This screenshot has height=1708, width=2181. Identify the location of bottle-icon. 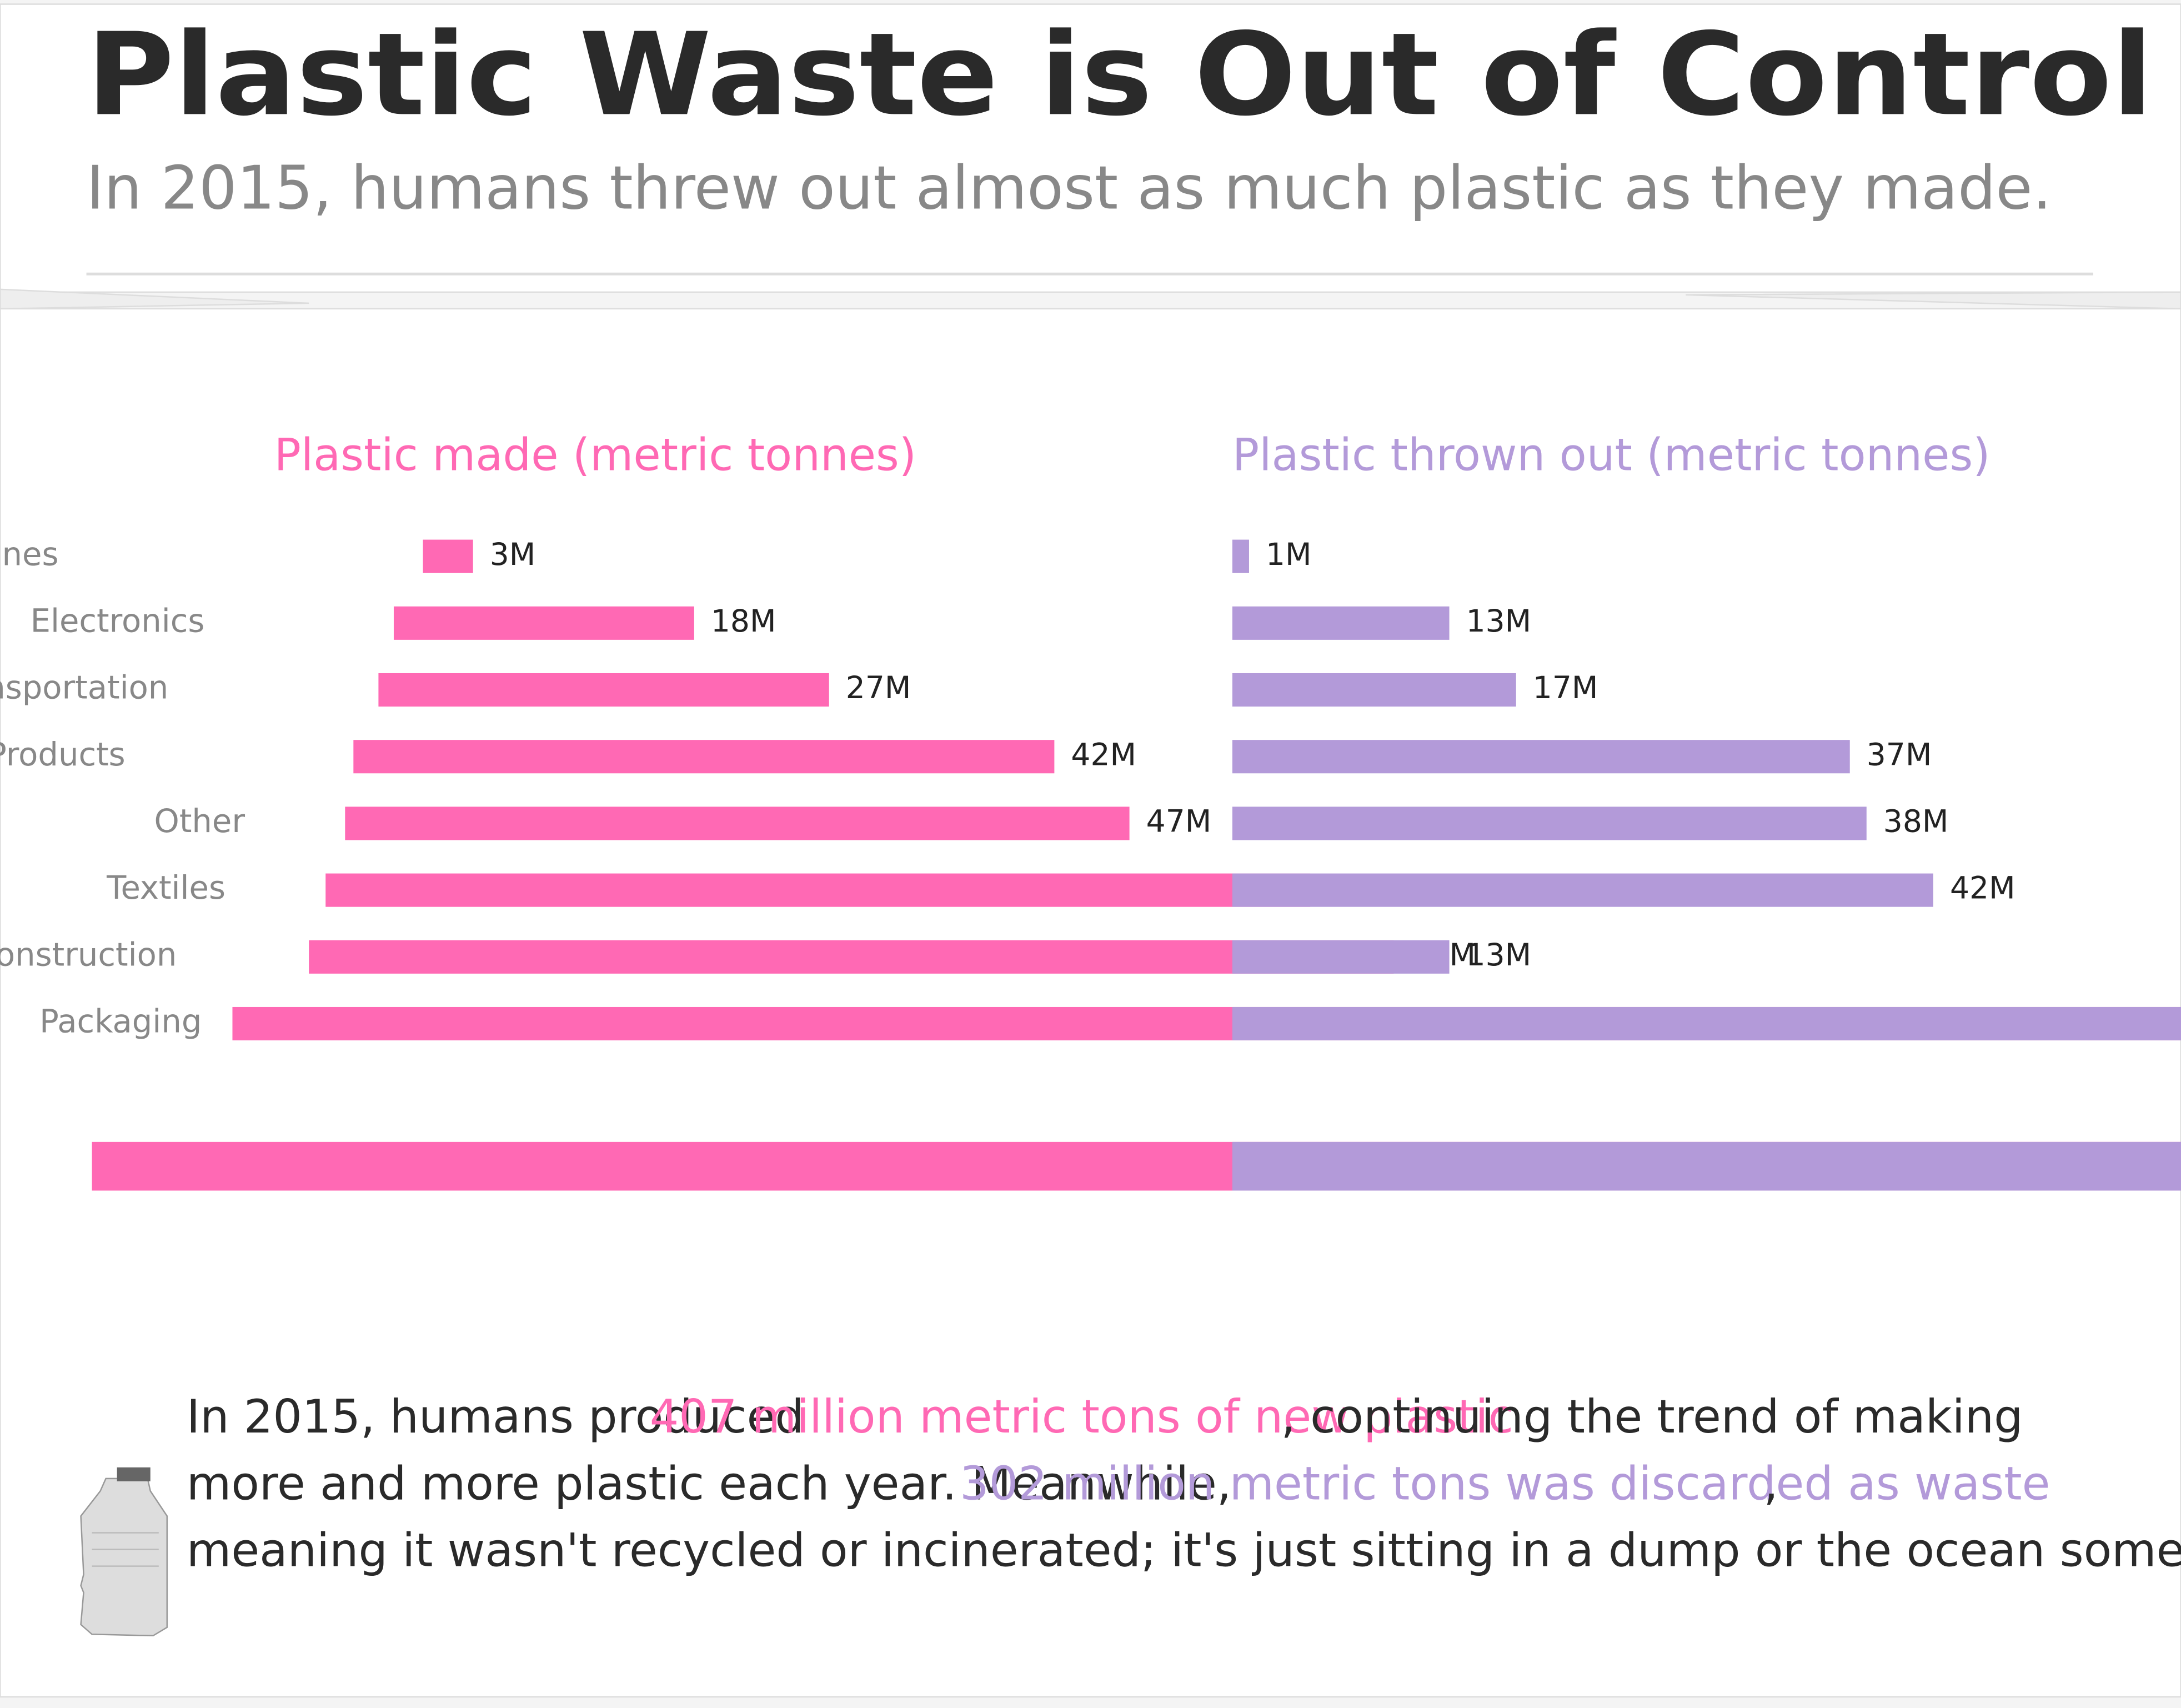
(124, 1552).